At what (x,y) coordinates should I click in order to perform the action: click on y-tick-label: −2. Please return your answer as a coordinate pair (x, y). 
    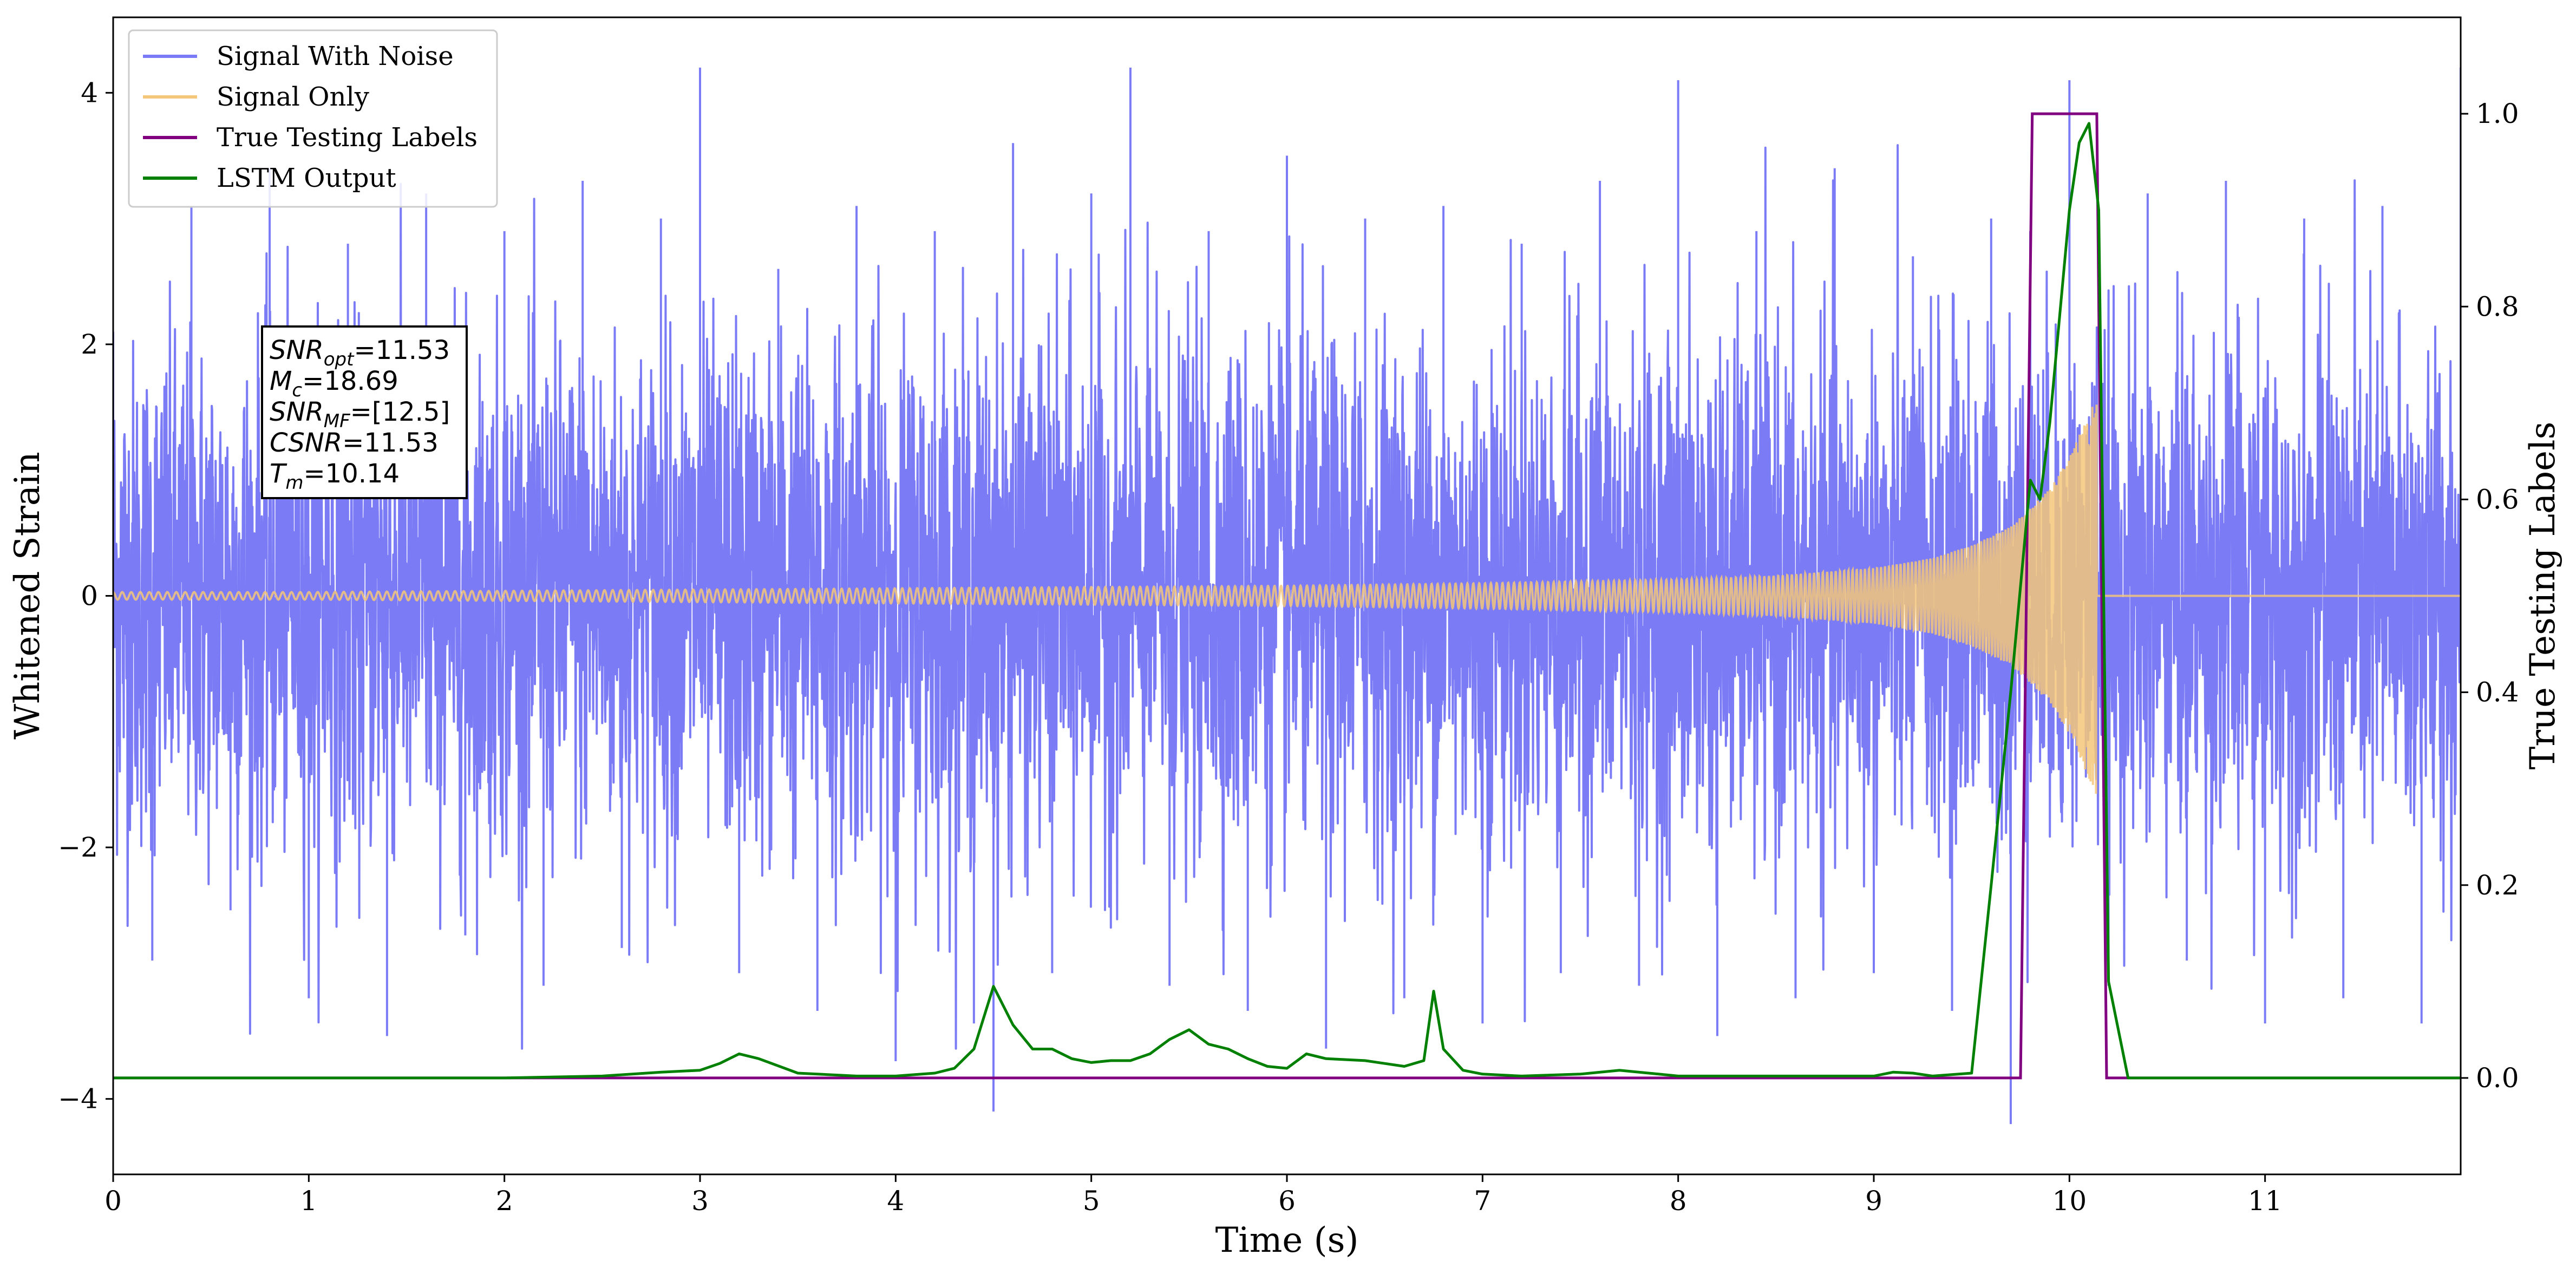
    Looking at the image, I should click on (78, 847).